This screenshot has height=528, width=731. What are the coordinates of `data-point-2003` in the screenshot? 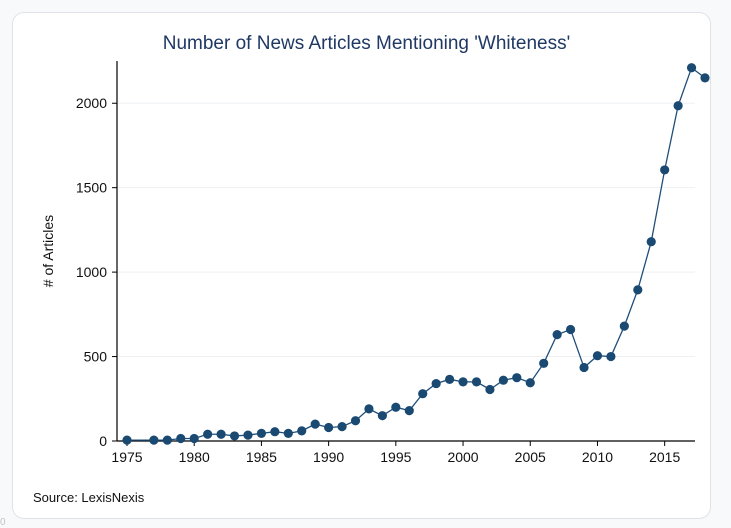 It's located at (503, 380).